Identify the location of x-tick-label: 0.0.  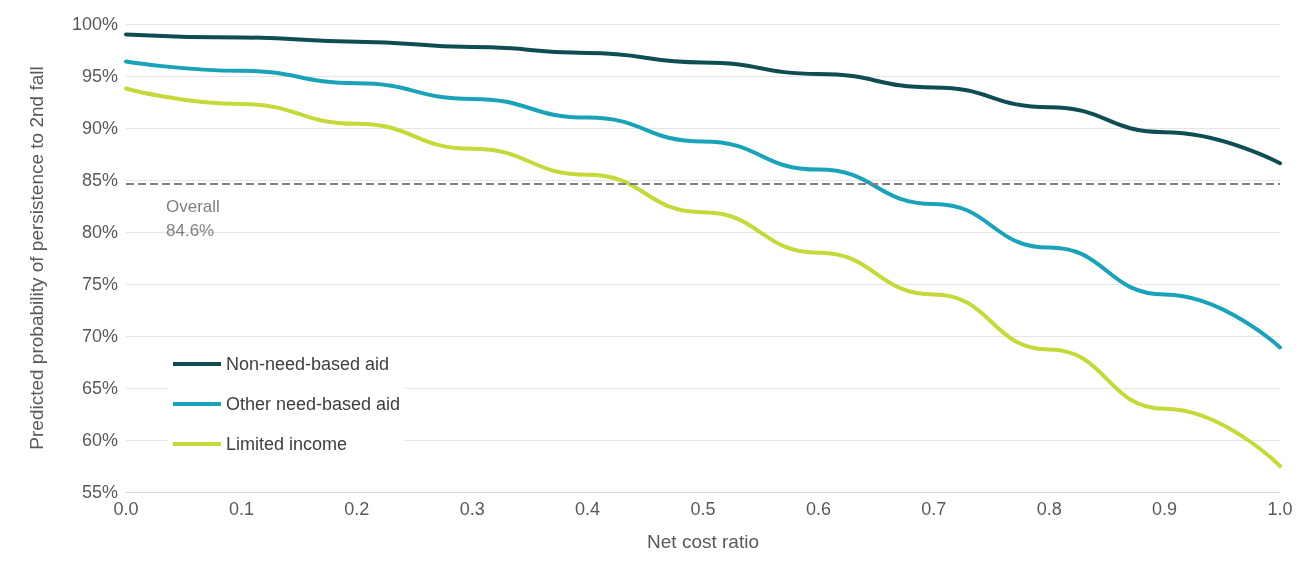
(126, 509).